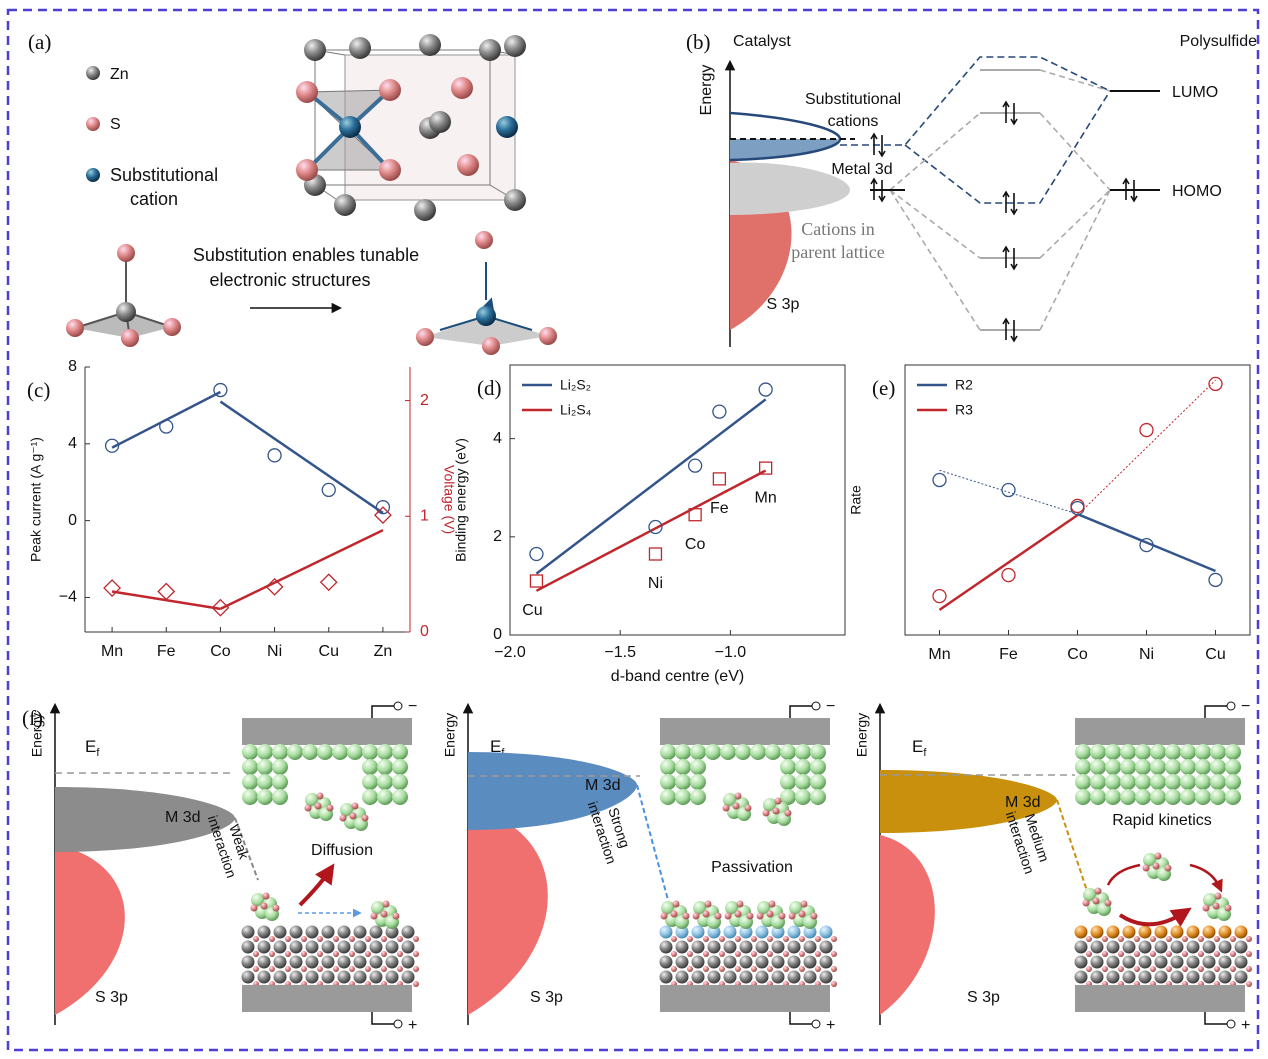  What do you see at coordinates (964, 385) in the screenshot?
I see `legend-label: R2` at bounding box center [964, 385].